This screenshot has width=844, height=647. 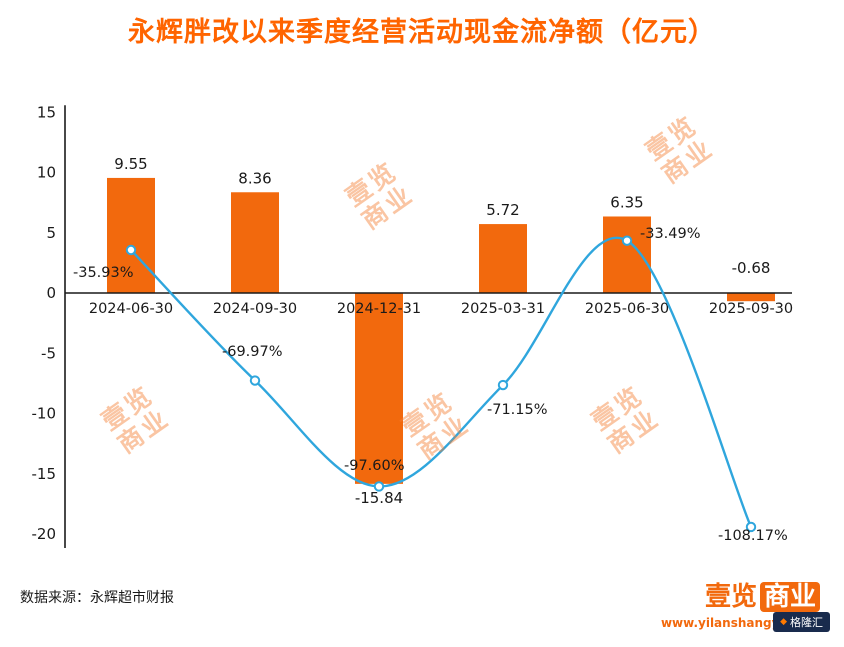 What do you see at coordinates (751, 309) in the screenshot?
I see `x-category-label: 2025-09-30` at bounding box center [751, 309].